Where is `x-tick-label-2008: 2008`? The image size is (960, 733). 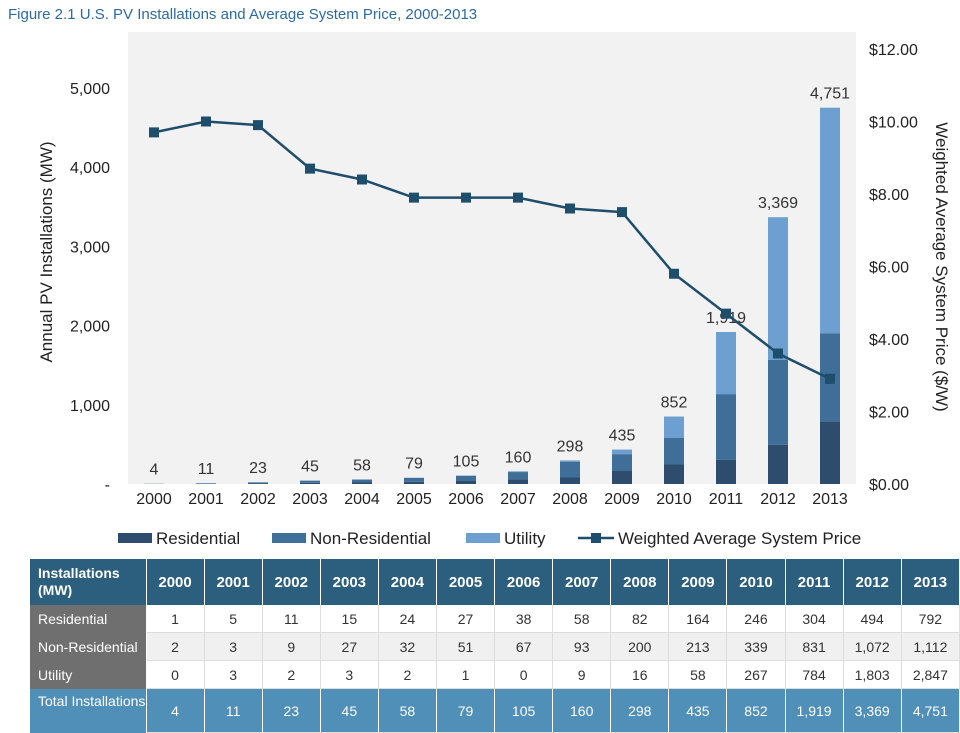 x-tick-label-2008: 2008 is located at coordinates (570, 499).